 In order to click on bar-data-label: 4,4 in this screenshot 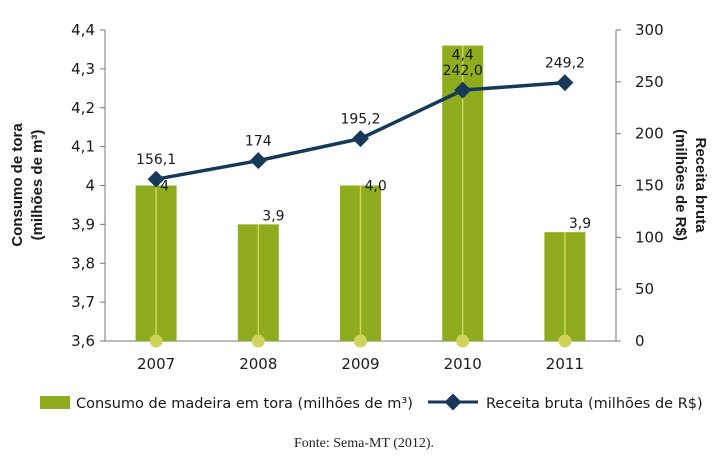, I will do `click(463, 56)`.